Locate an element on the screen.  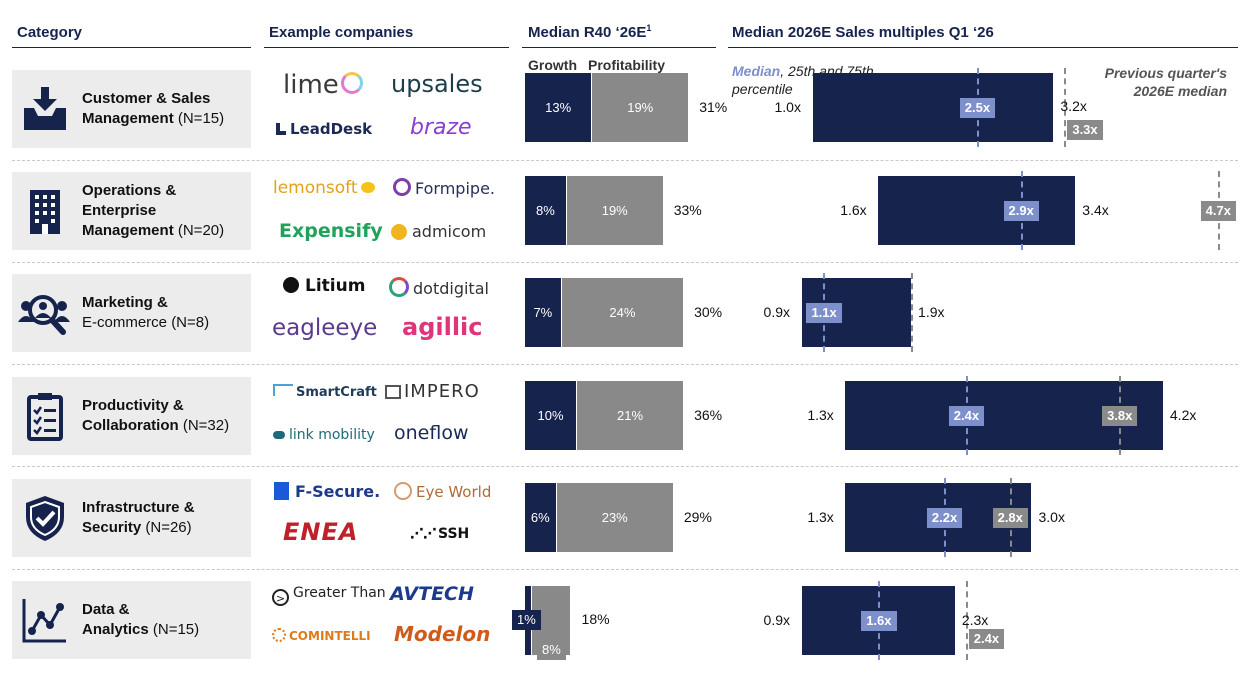
r40-profitability-bar: 23% is located at coordinates (614, 517).